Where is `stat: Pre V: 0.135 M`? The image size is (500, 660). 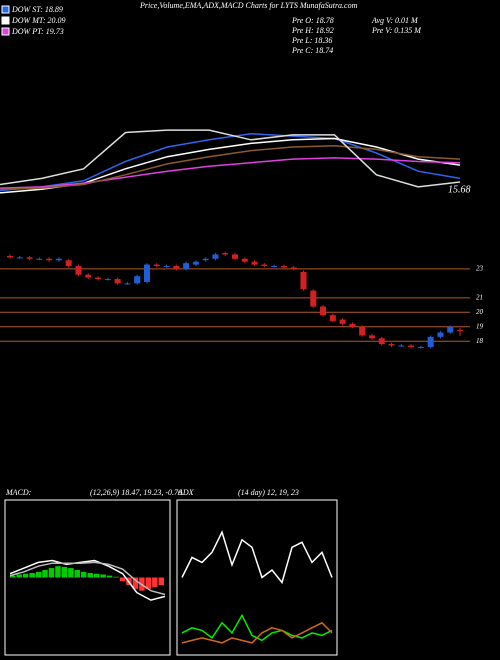
stat: Pre V: 0.135 M is located at coordinates (396, 30).